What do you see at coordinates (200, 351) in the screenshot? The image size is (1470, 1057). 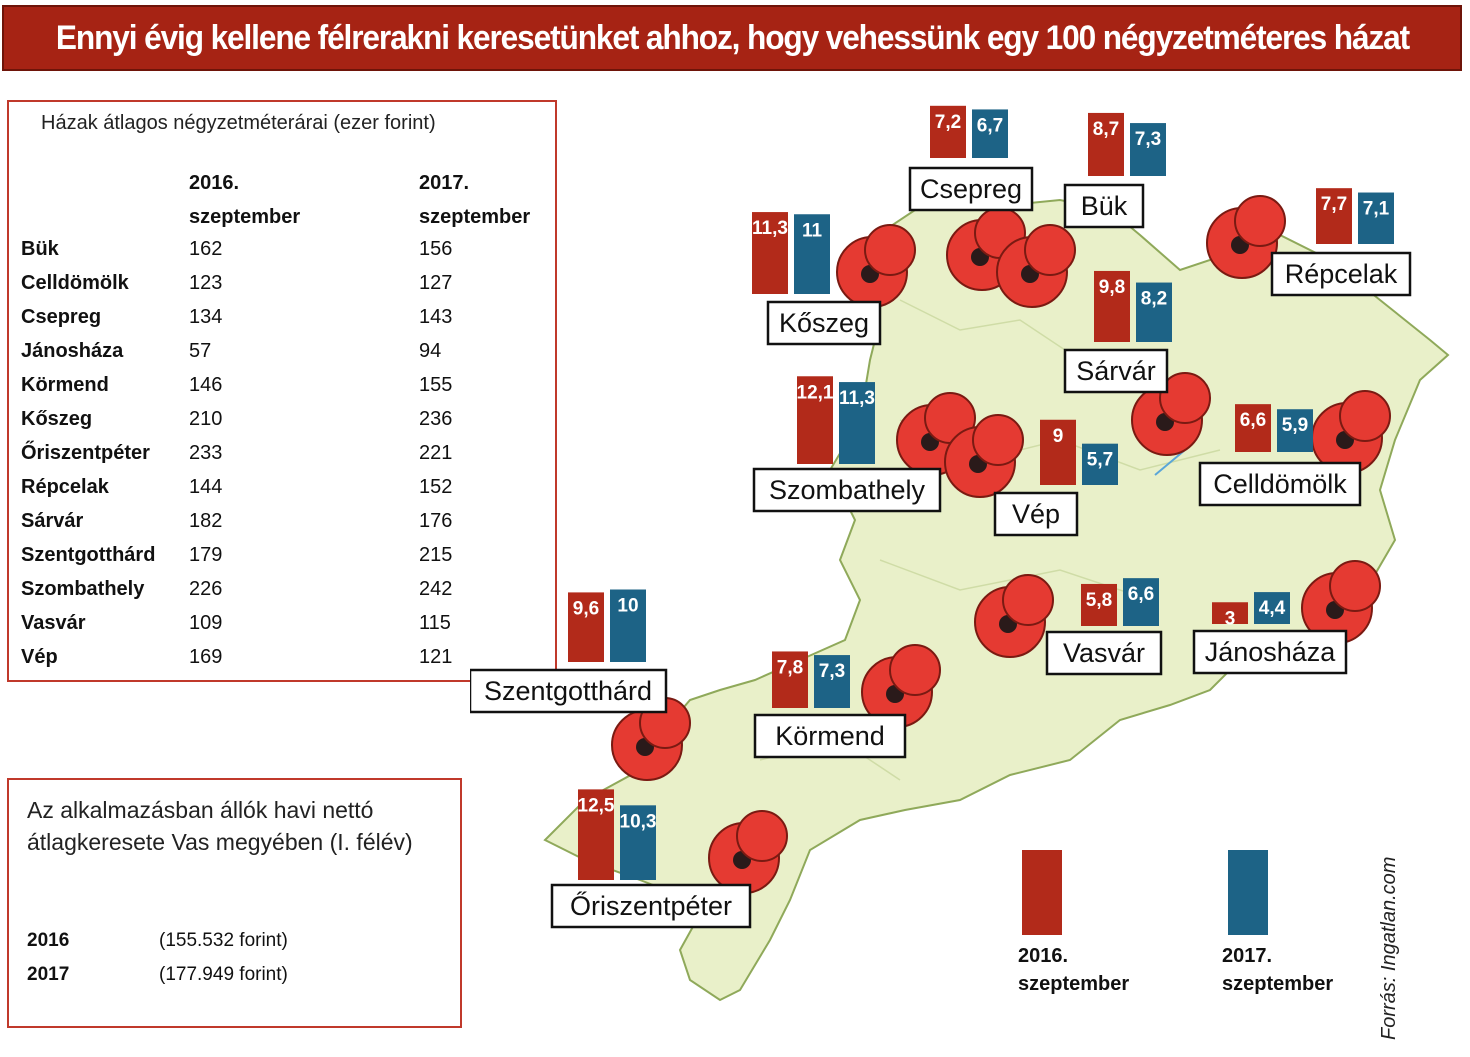 I see `table-cell-2016: 57` at bounding box center [200, 351].